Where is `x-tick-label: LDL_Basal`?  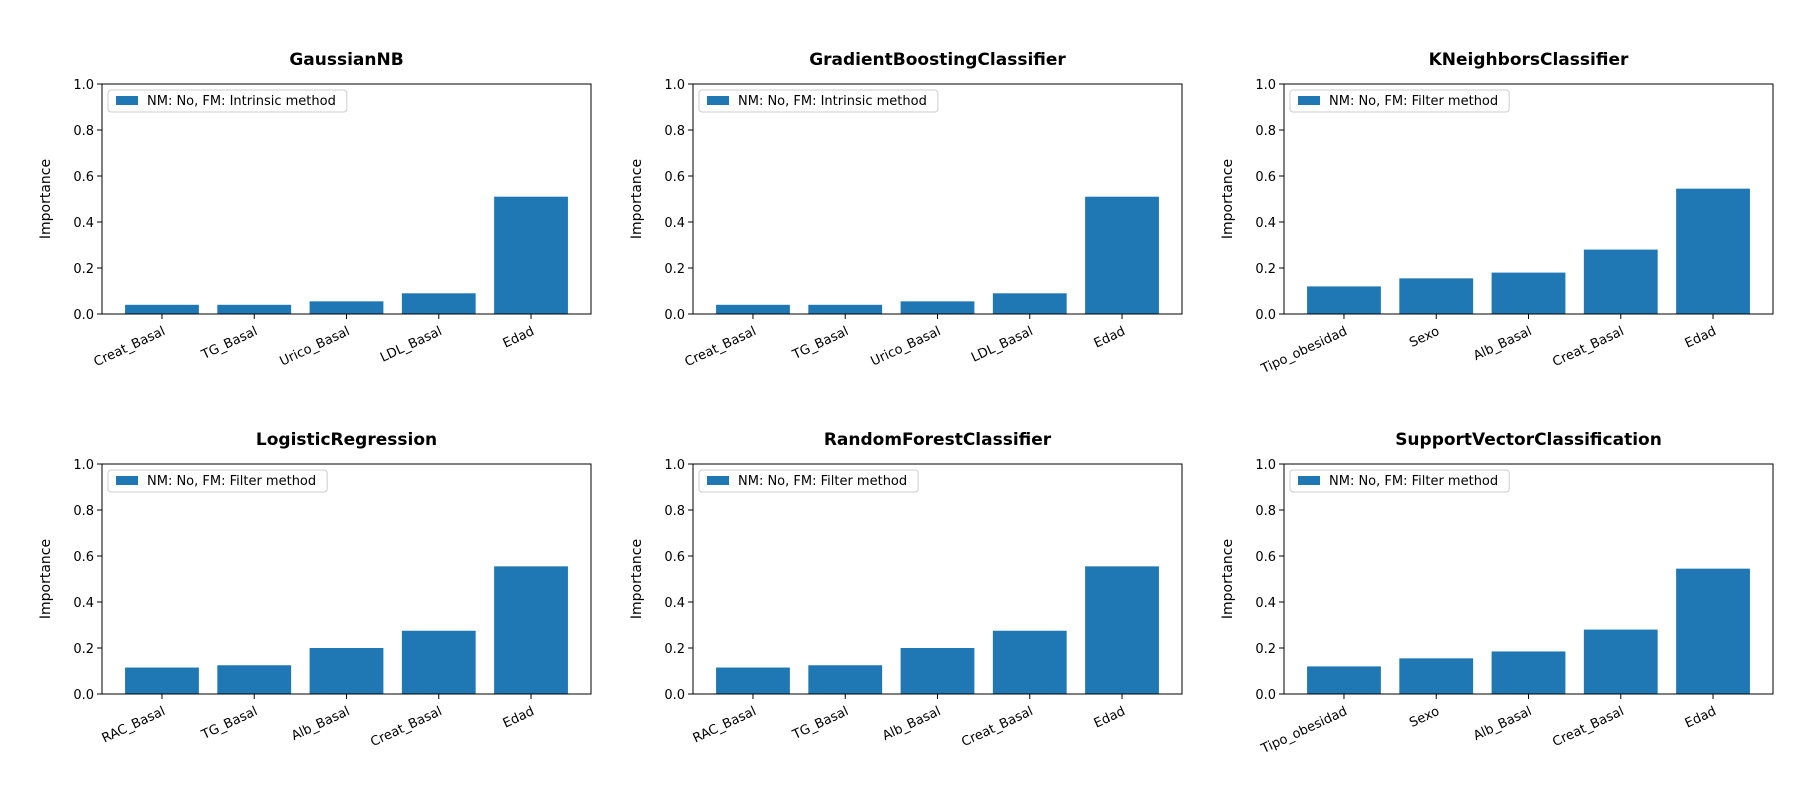 x-tick-label: LDL_Basal is located at coordinates (411, 345).